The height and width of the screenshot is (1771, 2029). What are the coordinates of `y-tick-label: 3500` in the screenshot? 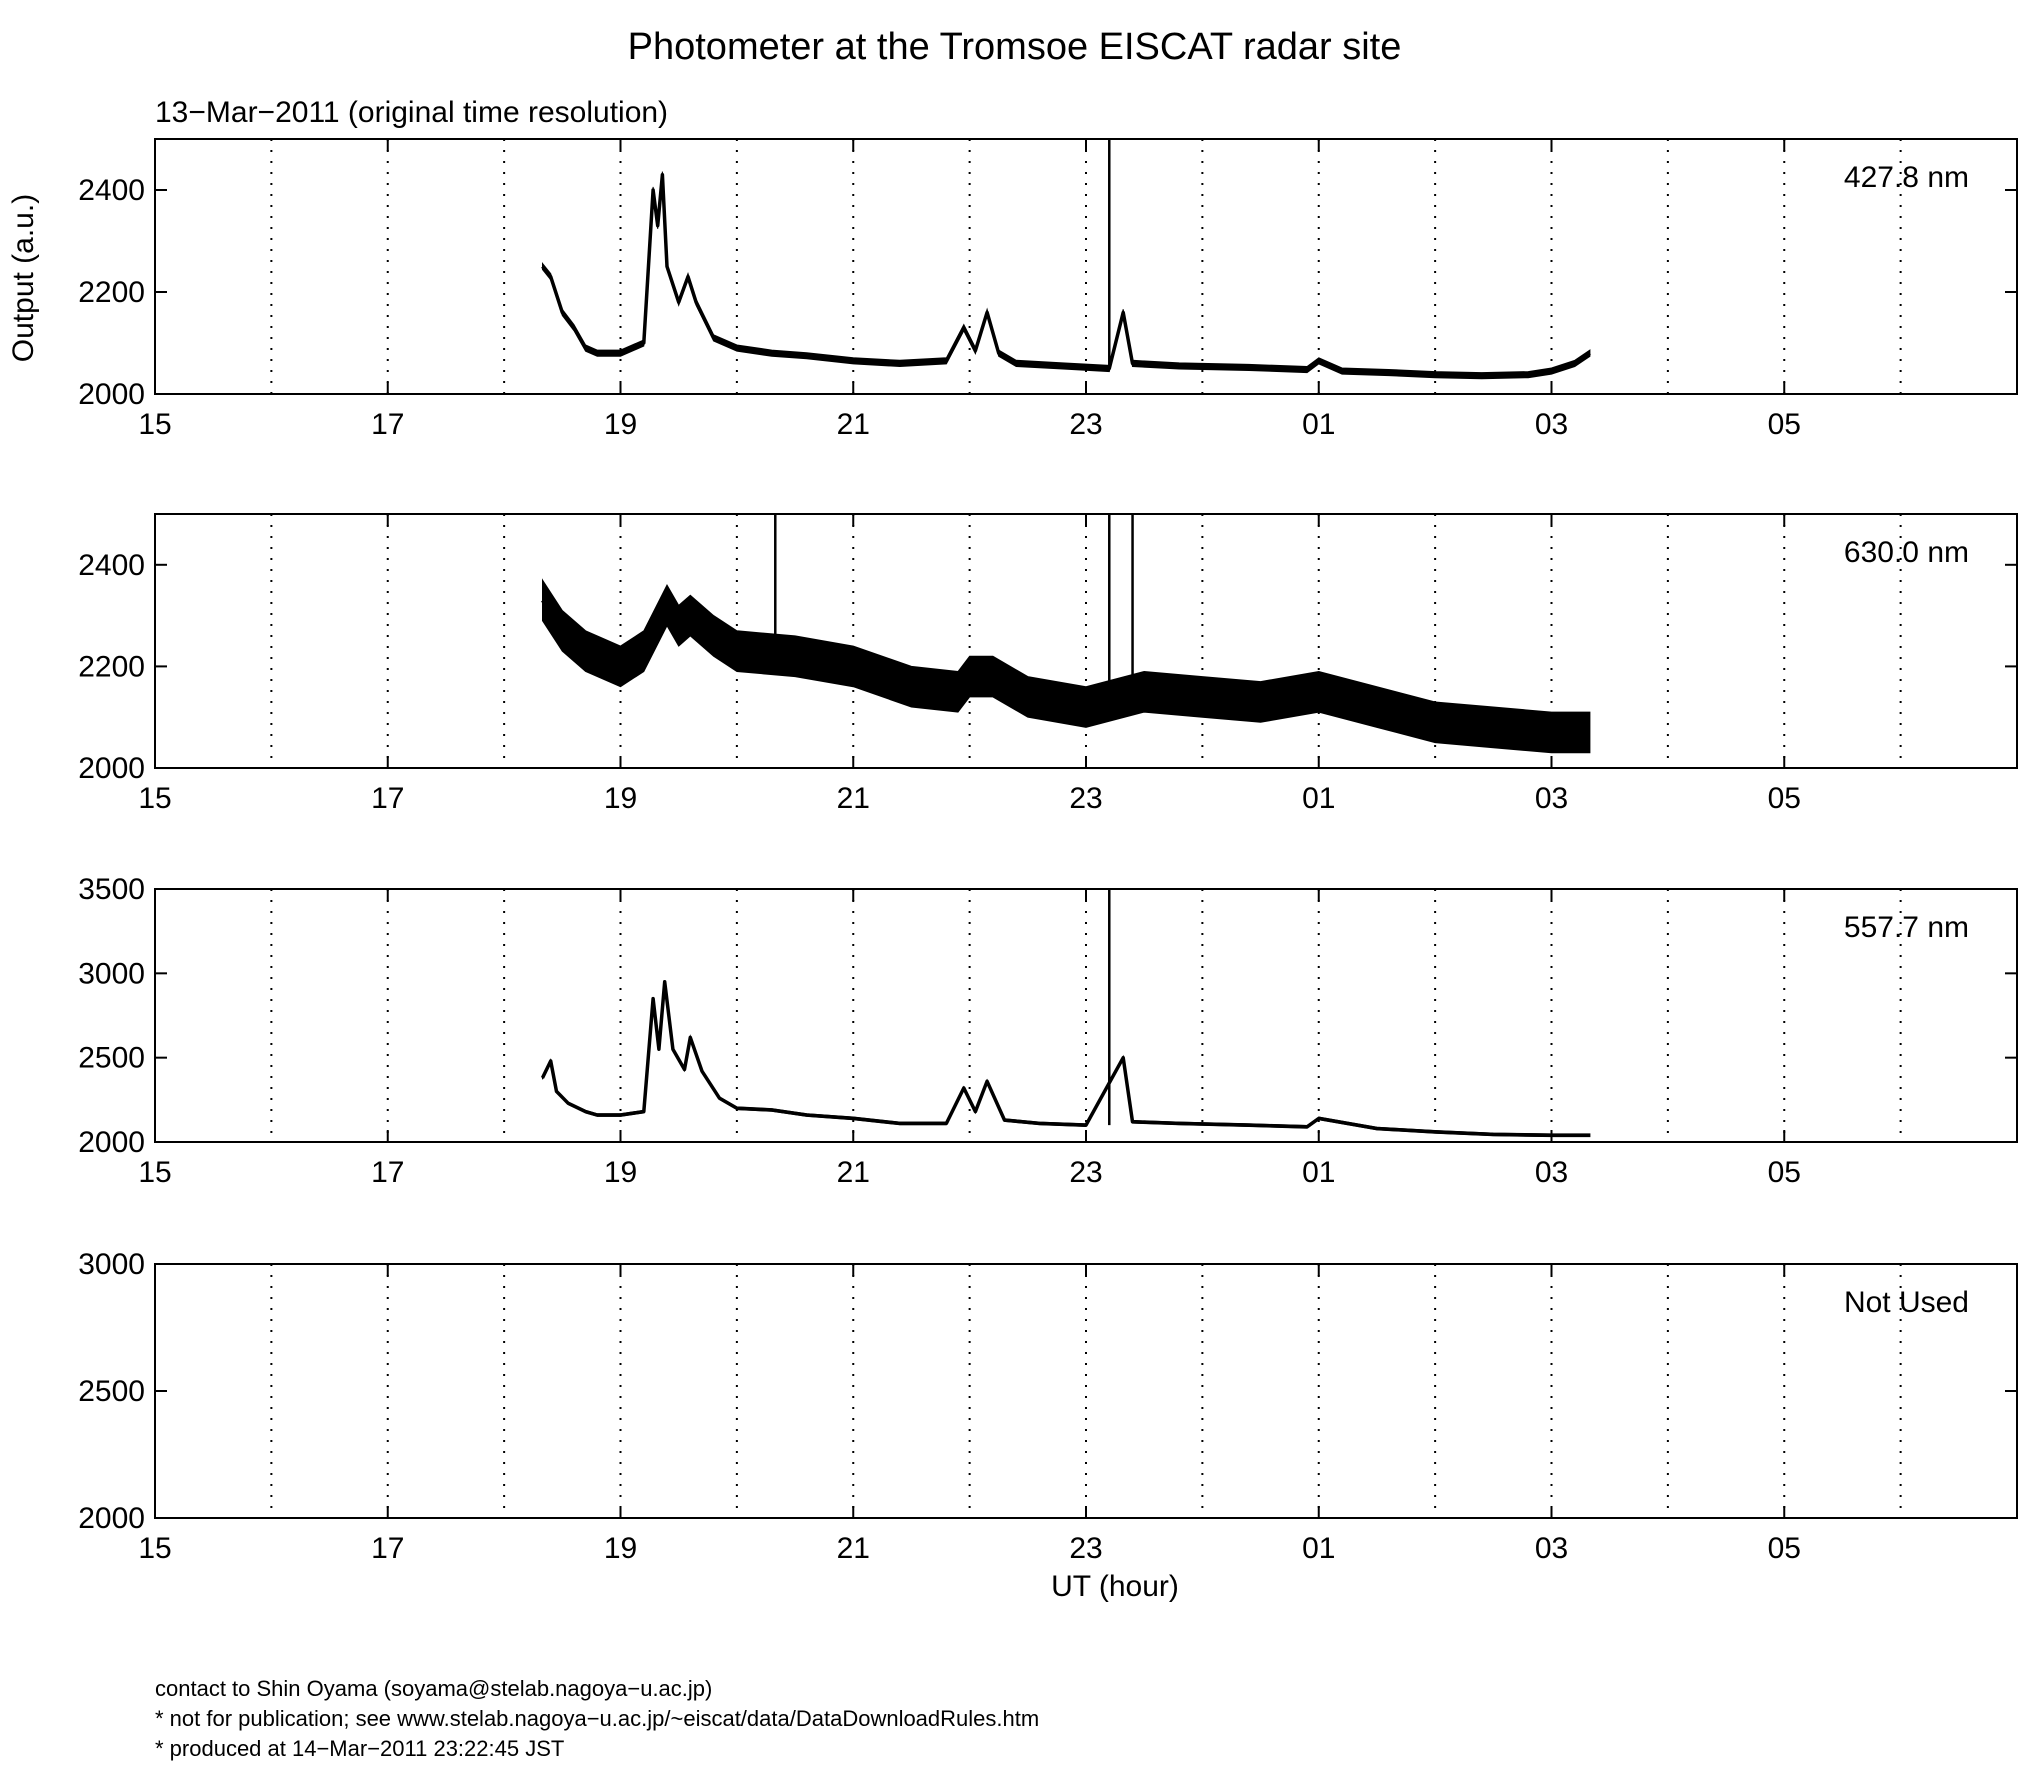 It's located at (111, 889).